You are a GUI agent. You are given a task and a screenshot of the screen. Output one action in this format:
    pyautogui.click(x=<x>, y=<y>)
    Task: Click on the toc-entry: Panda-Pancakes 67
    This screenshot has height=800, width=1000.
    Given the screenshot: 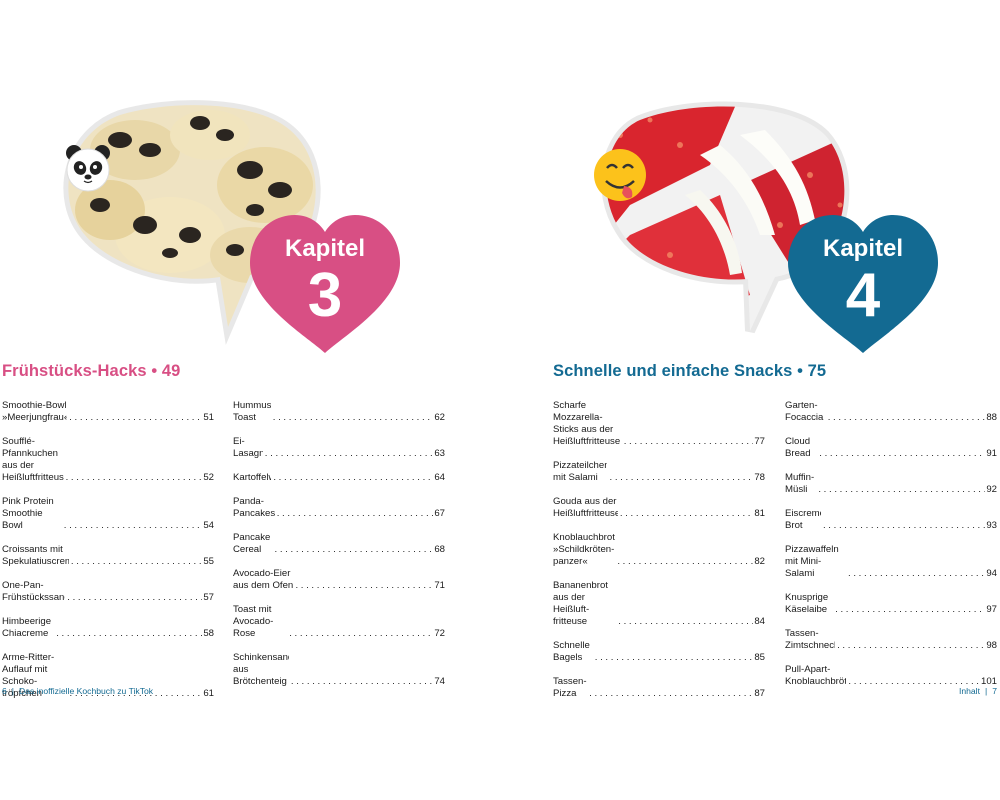 What is the action you would take?
    pyautogui.click(x=339, y=508)
    